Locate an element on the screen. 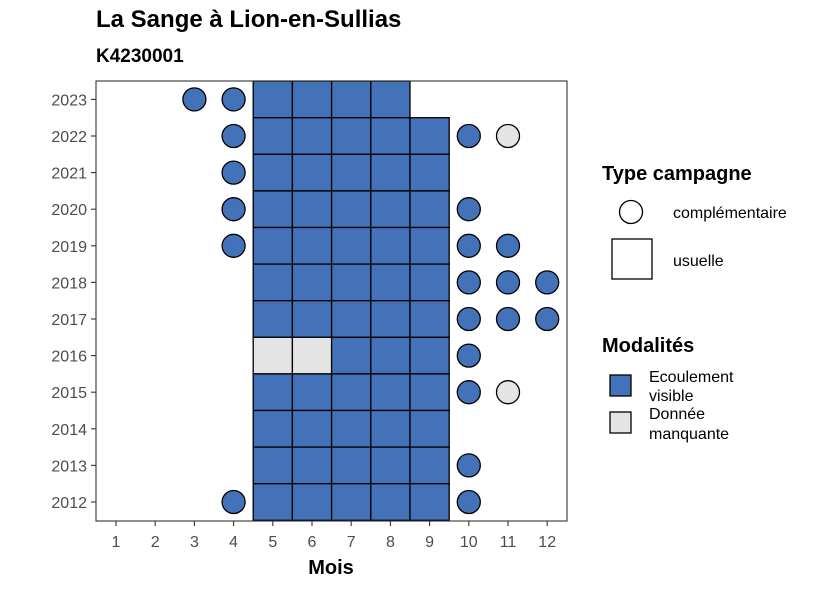 The height and width of the screenshot is (590, 826). cell-2014-8-square is located at coordinates (390, 428).